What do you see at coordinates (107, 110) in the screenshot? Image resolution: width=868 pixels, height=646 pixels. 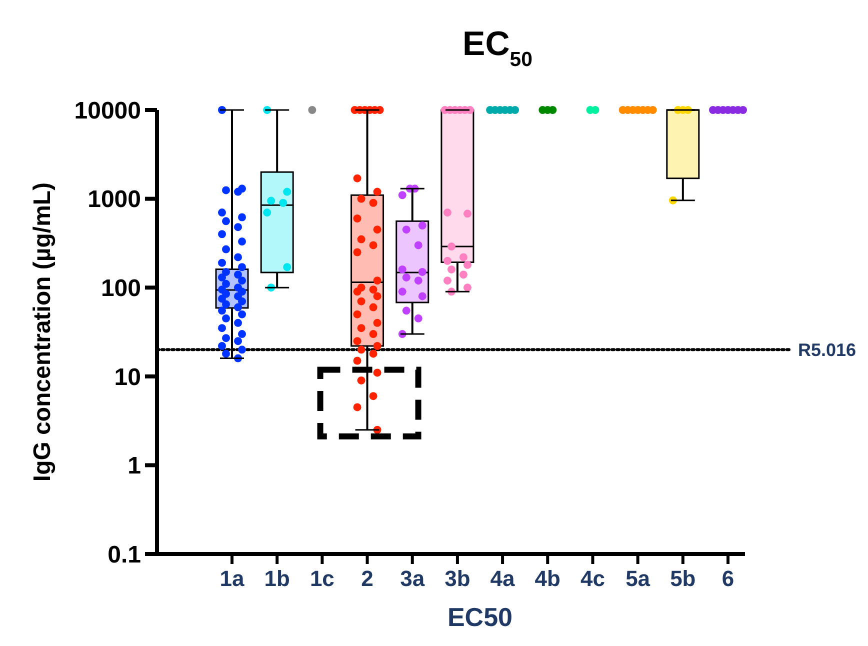 I see `y-tick-label: 10000` at bounding box center [107, 110].